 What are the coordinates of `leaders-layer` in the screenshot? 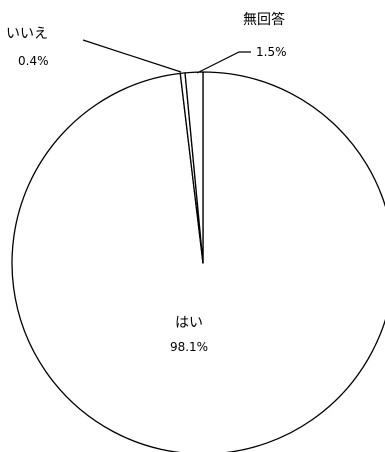 It's located at (166, 56).